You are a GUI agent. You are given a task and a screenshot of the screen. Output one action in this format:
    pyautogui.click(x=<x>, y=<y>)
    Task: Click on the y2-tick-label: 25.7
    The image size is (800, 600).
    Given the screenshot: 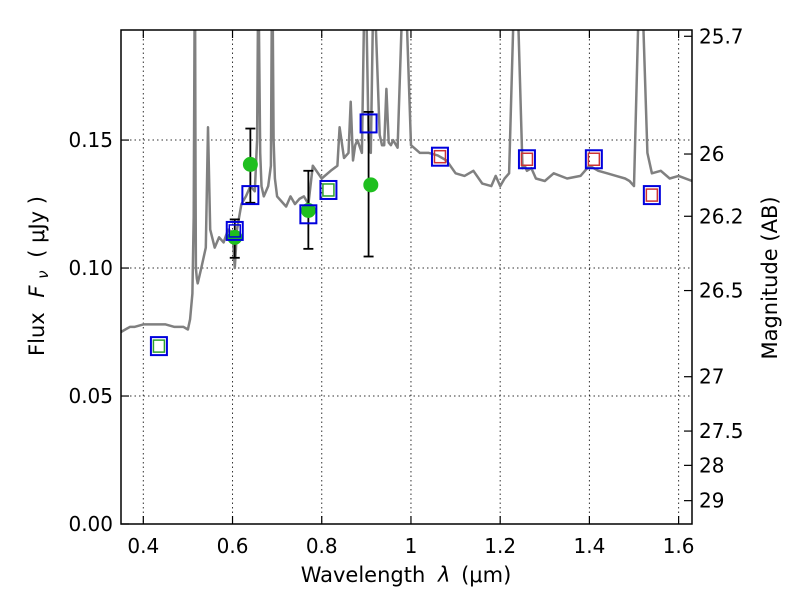 What is the action you would take?
    pyautogui.click(x=721, y=36)
    